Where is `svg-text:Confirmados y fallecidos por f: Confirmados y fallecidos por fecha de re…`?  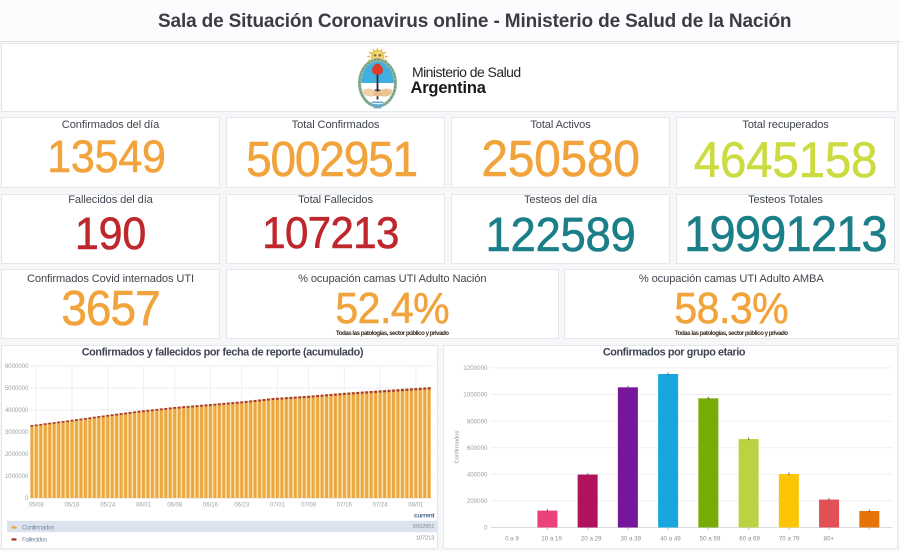
svg-text:Confirmados y fallecidos por f: Confirmados y fallecidos por fecha de re… is located at coordinates (223, 352).